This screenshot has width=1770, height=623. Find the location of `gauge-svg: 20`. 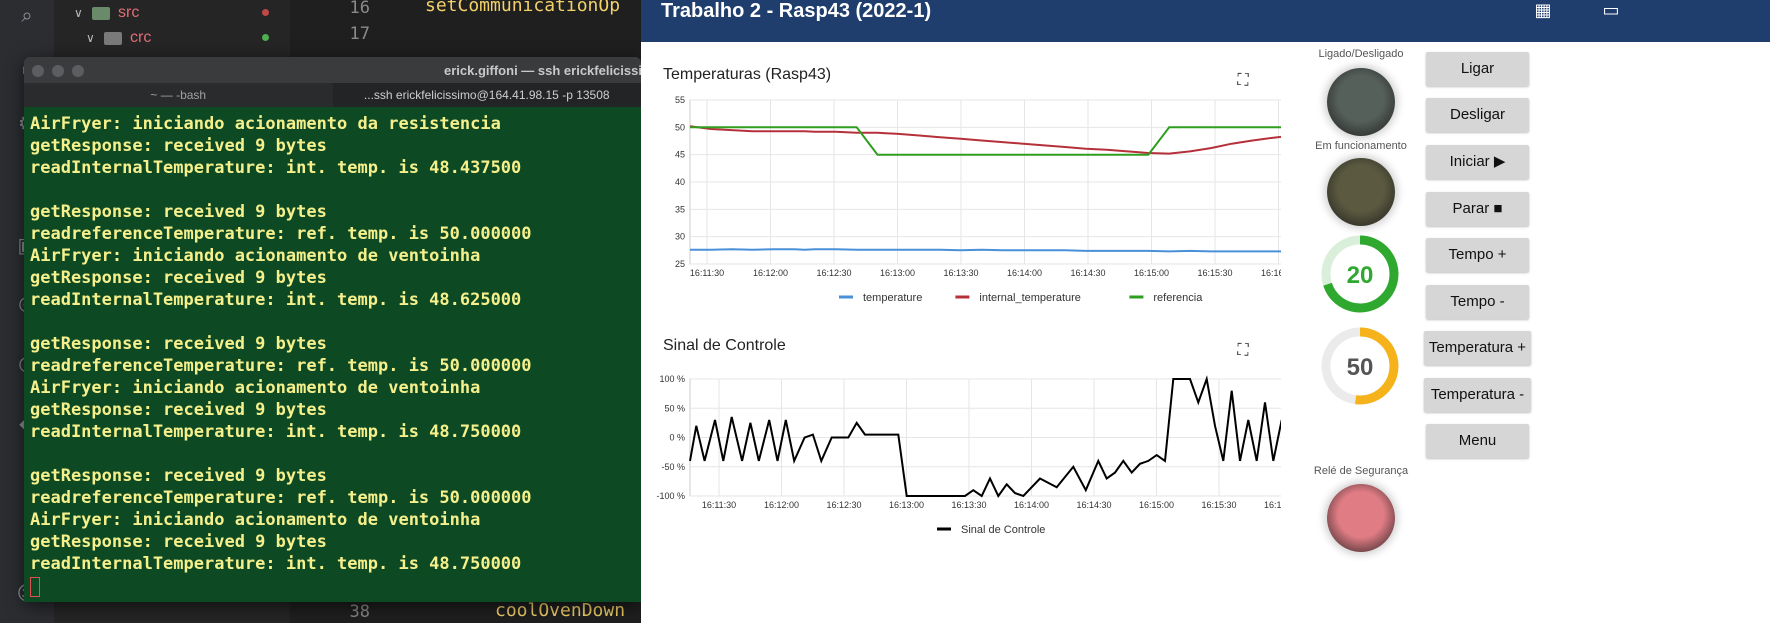

gauge-svg: 20 is located at coordinates (1360, 274).